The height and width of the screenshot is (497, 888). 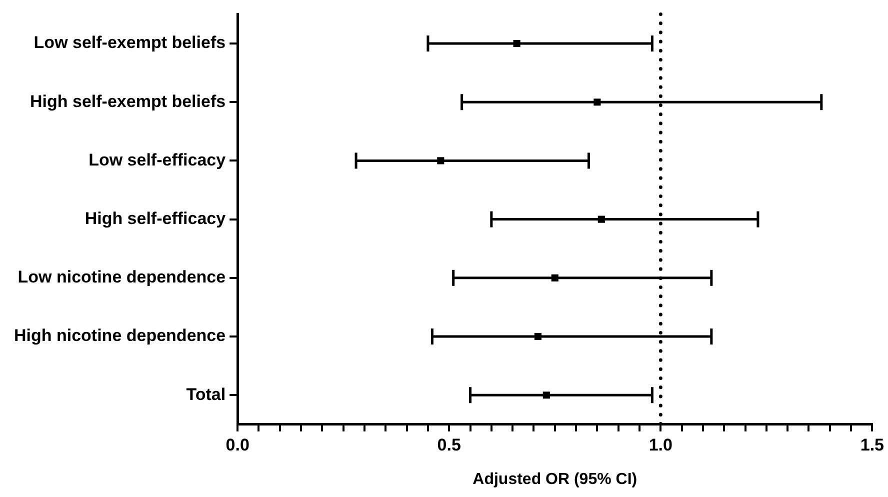 I want to click on x-tick-label: 1.5, so click(x=872, y=444).